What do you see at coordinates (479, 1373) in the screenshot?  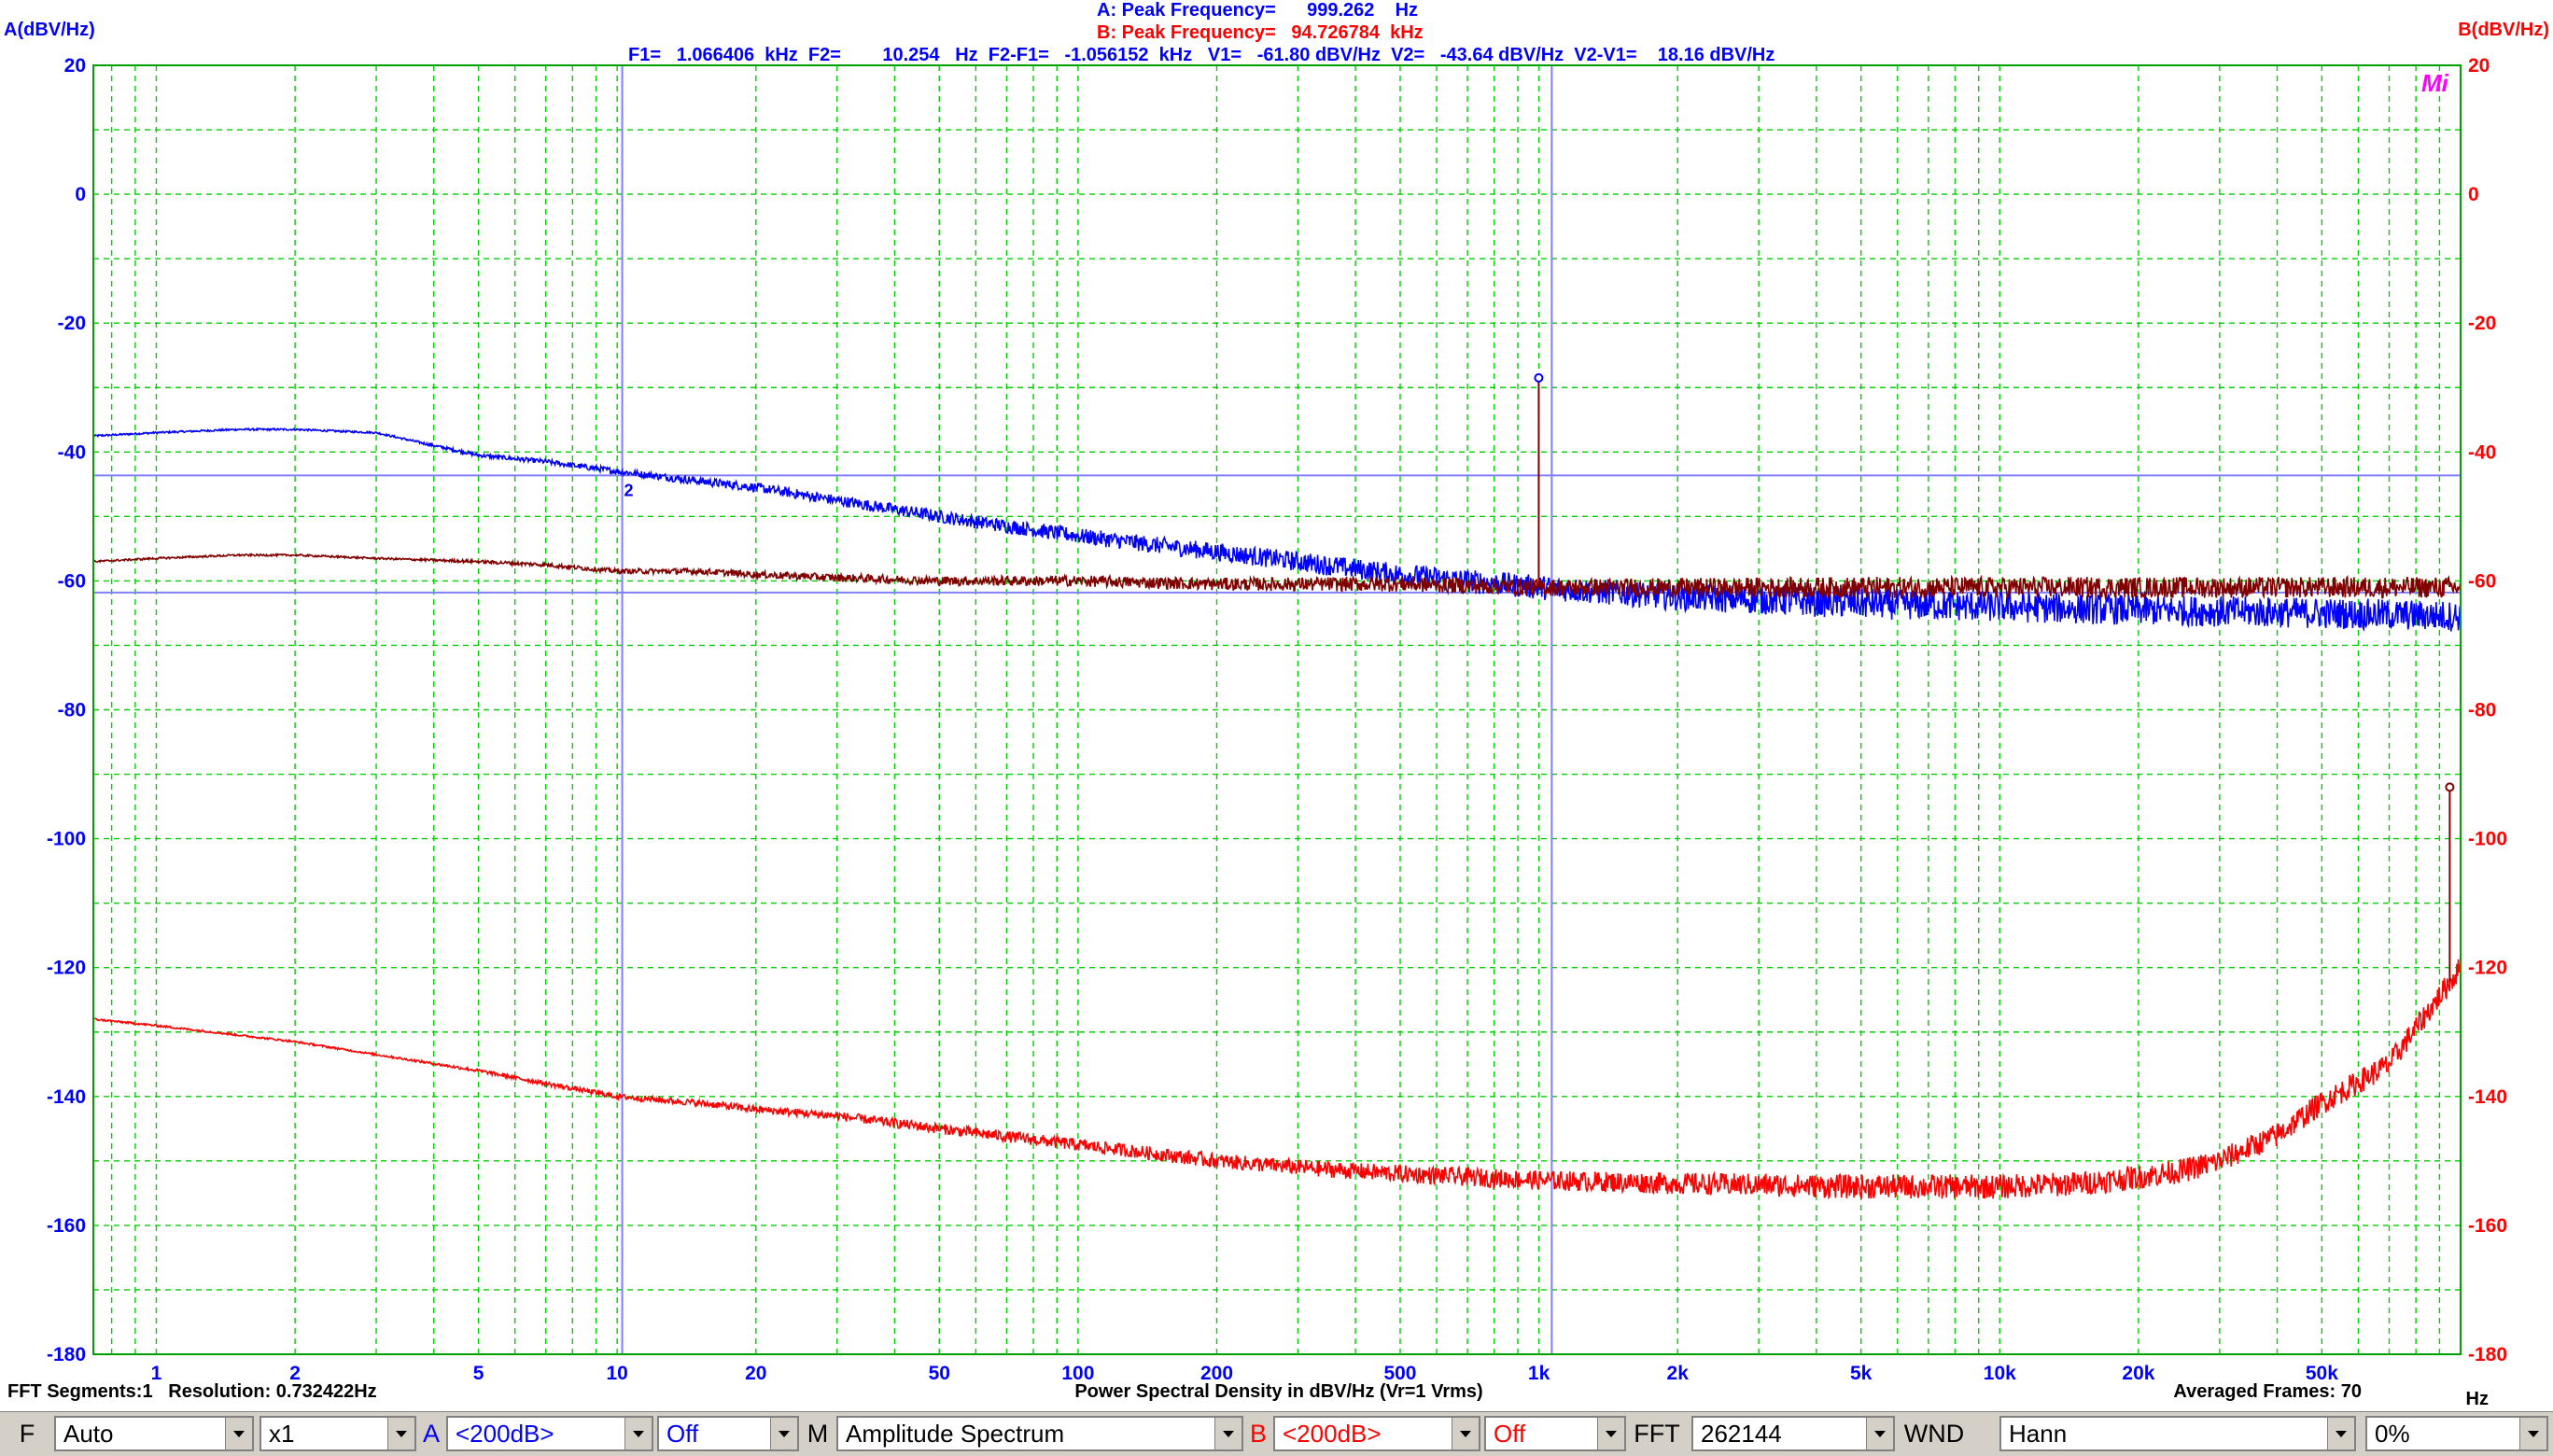 I see `x-tick-label: 5` at bounding box center [479, 1373].